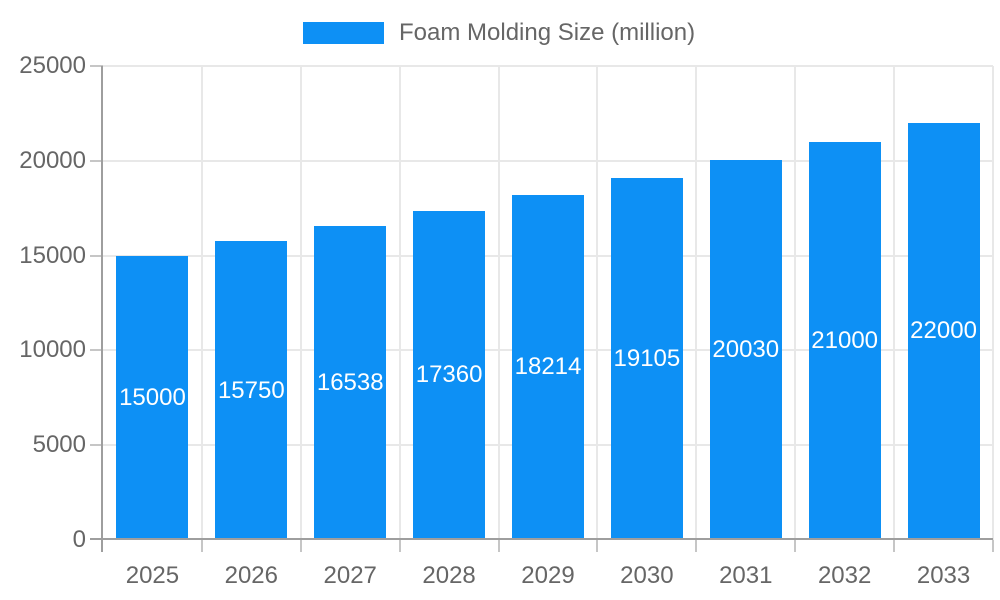  I want to click on y-axis-tick-label: 10000, so click(52, 350).